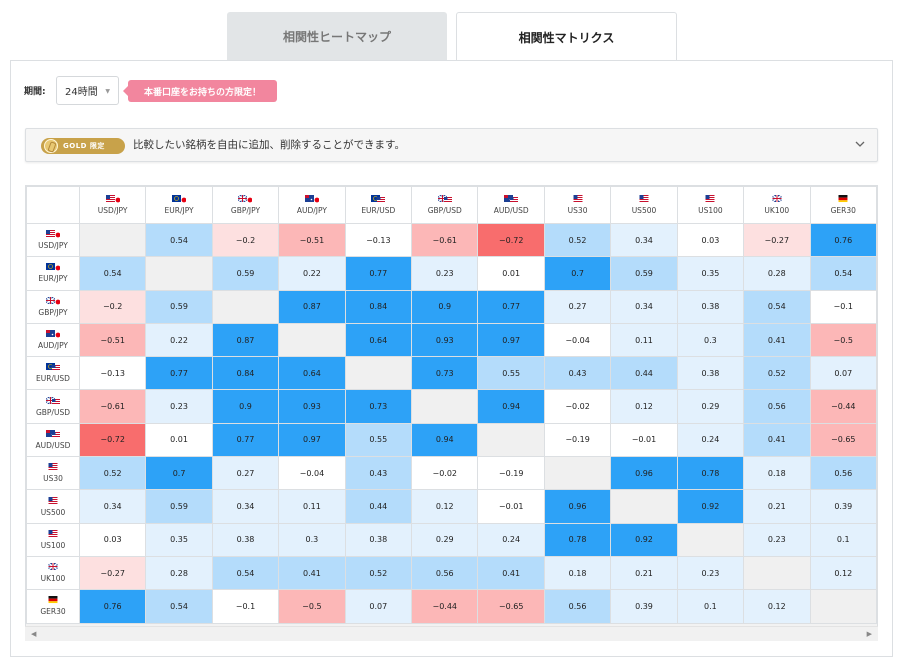  Describe the element at coordinates (378, 473) in the screenshot. I see `matrix-cell: 0.43` at that location.